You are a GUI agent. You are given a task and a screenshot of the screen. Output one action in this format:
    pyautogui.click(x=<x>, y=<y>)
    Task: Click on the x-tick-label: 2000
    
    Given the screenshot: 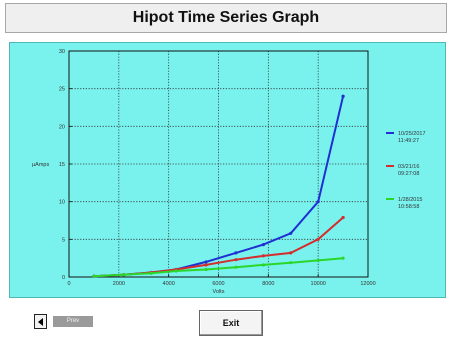 What is the action you would take?
    pyautogui.click(x=119, y=284)
    